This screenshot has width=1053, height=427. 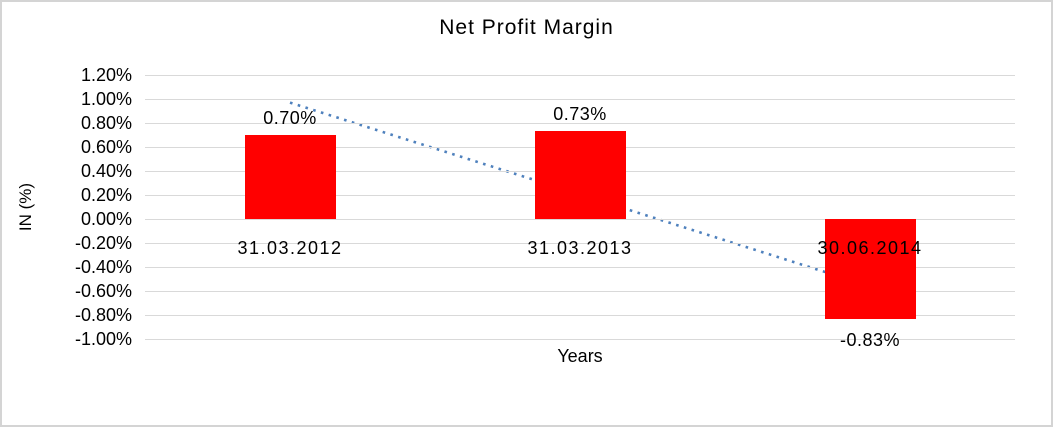 I want to click on x-axis-category-label: 31.03.2012, so click(x=290, y=248).